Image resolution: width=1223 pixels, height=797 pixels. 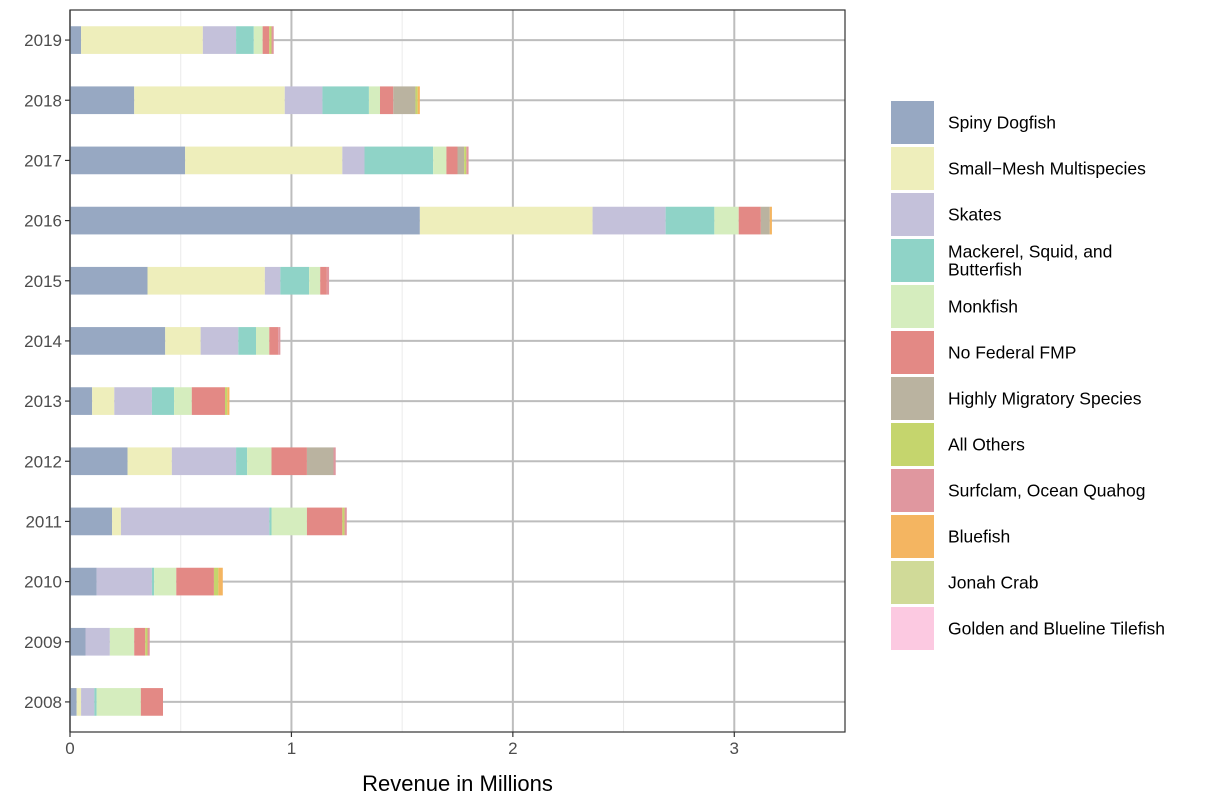 I want to click on legend-label-line: Mackerel, Squid, and, so click(x=1030, y=252).